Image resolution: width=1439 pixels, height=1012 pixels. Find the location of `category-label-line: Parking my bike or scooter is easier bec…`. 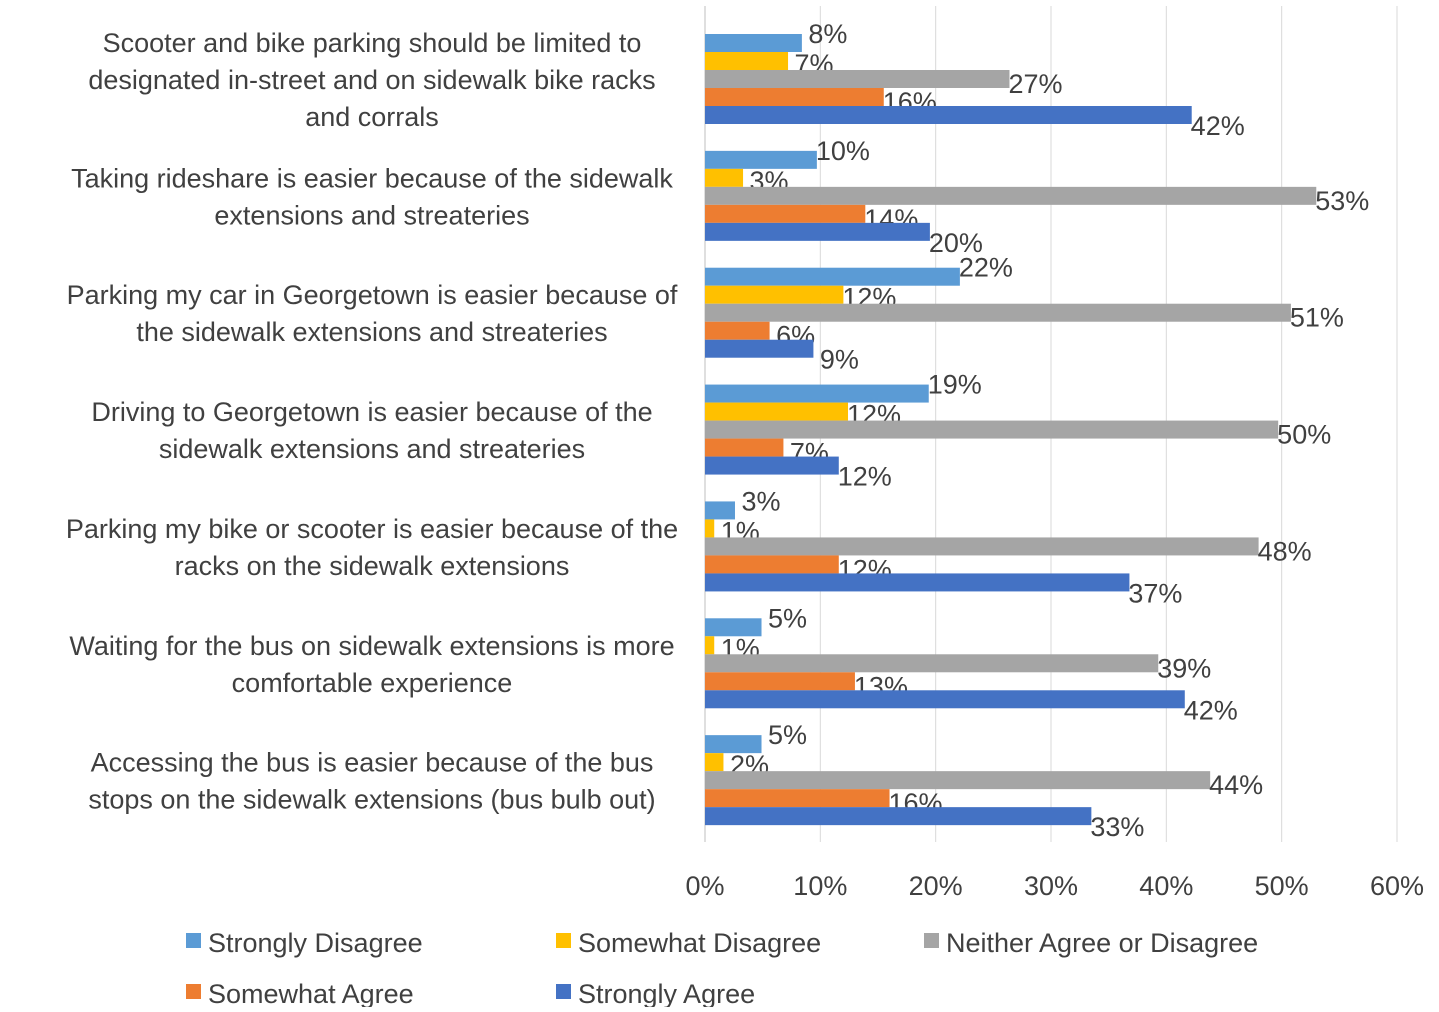

category-label-line: Parking my bike or scooter is easier bec… is located at coordinates (372, 529).